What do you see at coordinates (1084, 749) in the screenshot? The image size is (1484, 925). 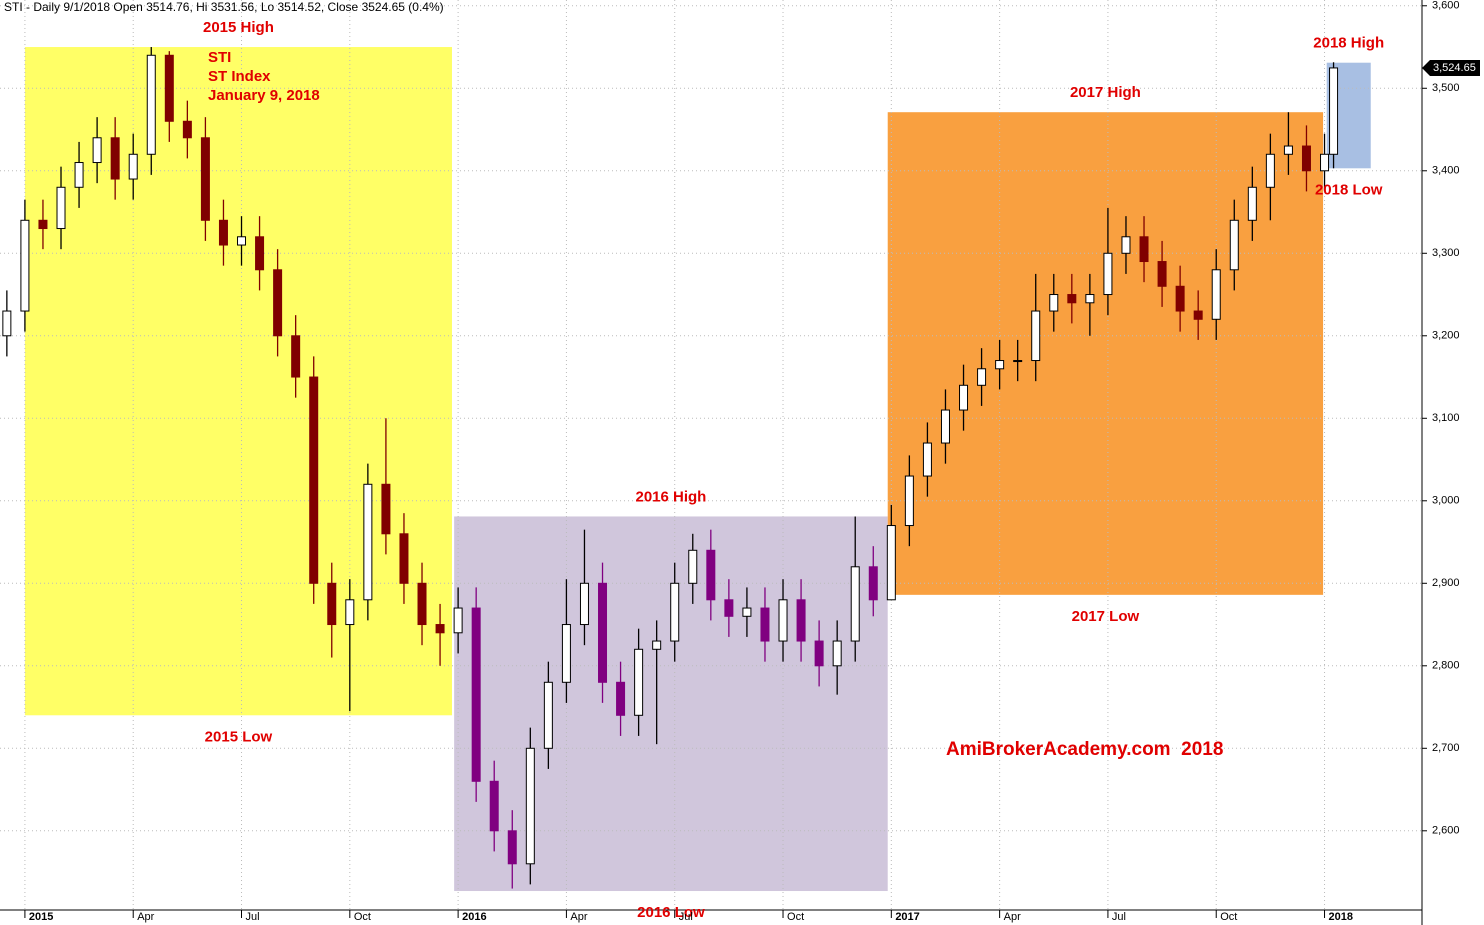 I see `watermark: AmiBrokerAcademy.com 2018` at bounding box center [1084, 749].